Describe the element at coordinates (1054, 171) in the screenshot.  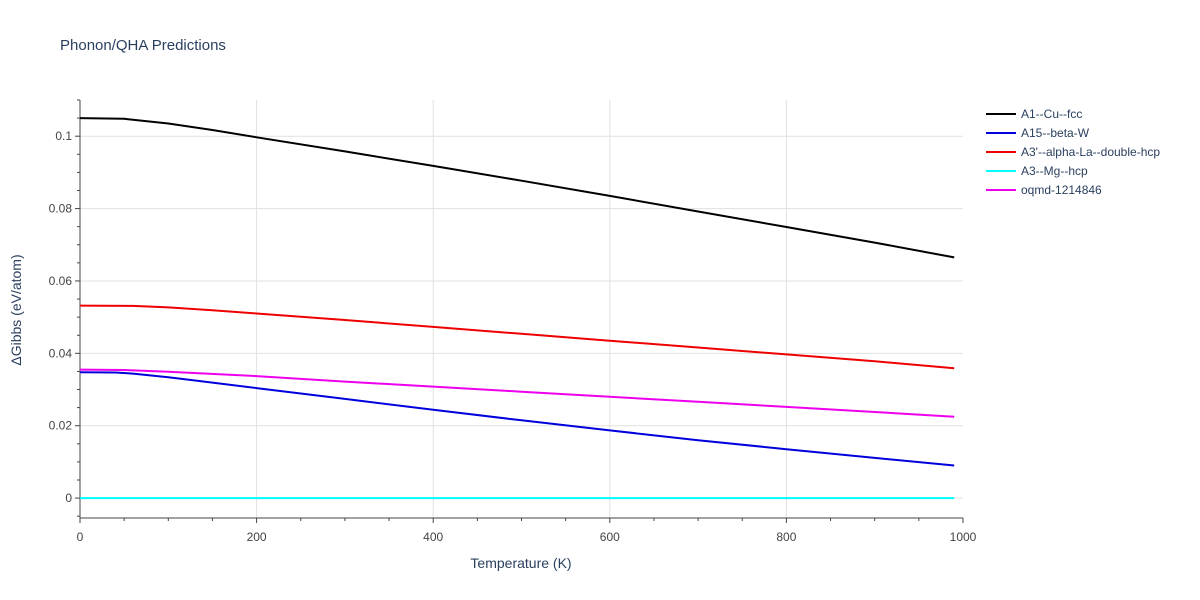
I see `legend-label: A3--Mg--hcp` at that location.